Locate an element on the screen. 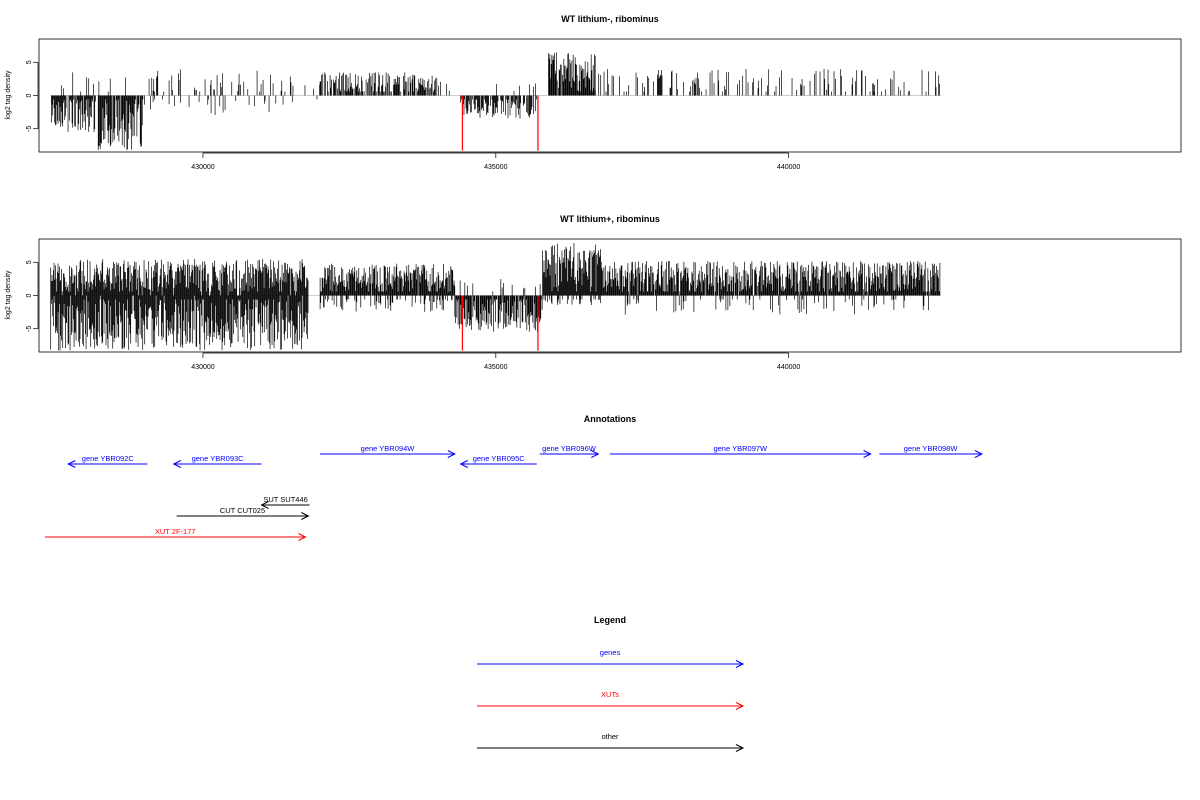 This screenshot has height=800, width=1200. feature-arrow: XUT 2F-177 is located at coordinates (176, 534).